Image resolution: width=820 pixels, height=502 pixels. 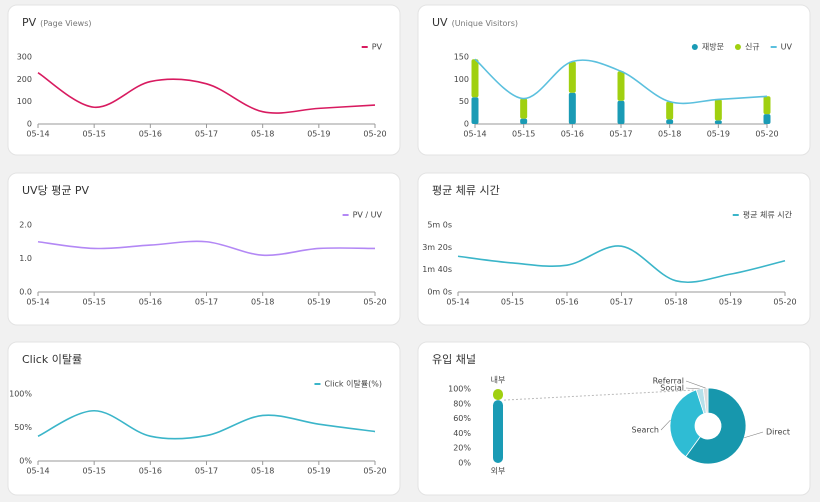 What do you see at coordinates (464, 463) in the screenshot?
I see `y-tick-label: 0%` at bounding box center [464, 463].